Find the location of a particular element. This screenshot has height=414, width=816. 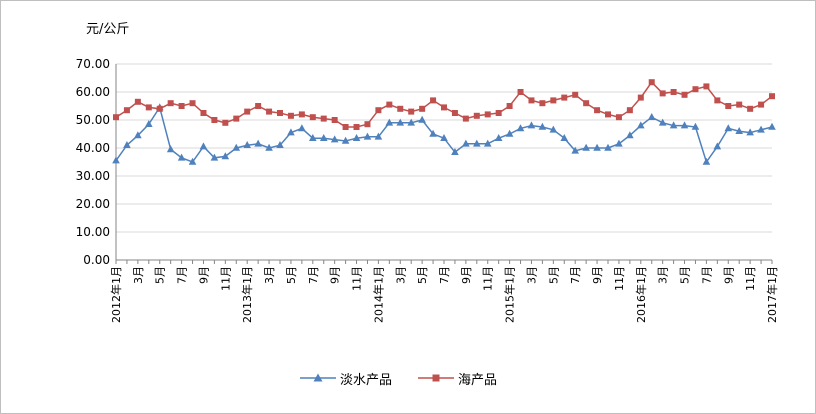

y-tick-label: 30.00 is located at coordinates (93, 176).